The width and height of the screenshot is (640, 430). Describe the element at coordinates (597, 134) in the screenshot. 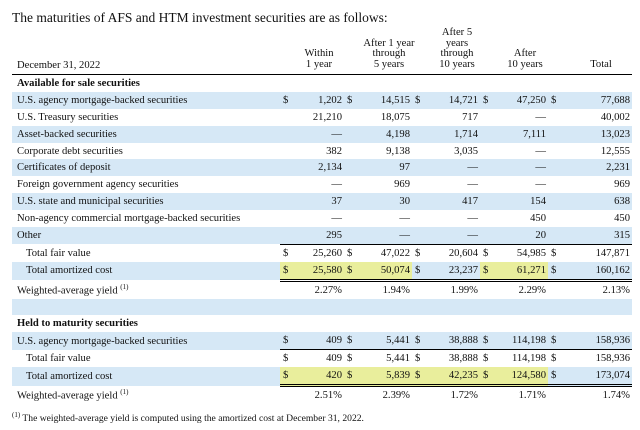

I see `value-cell: 13,023` at that location.